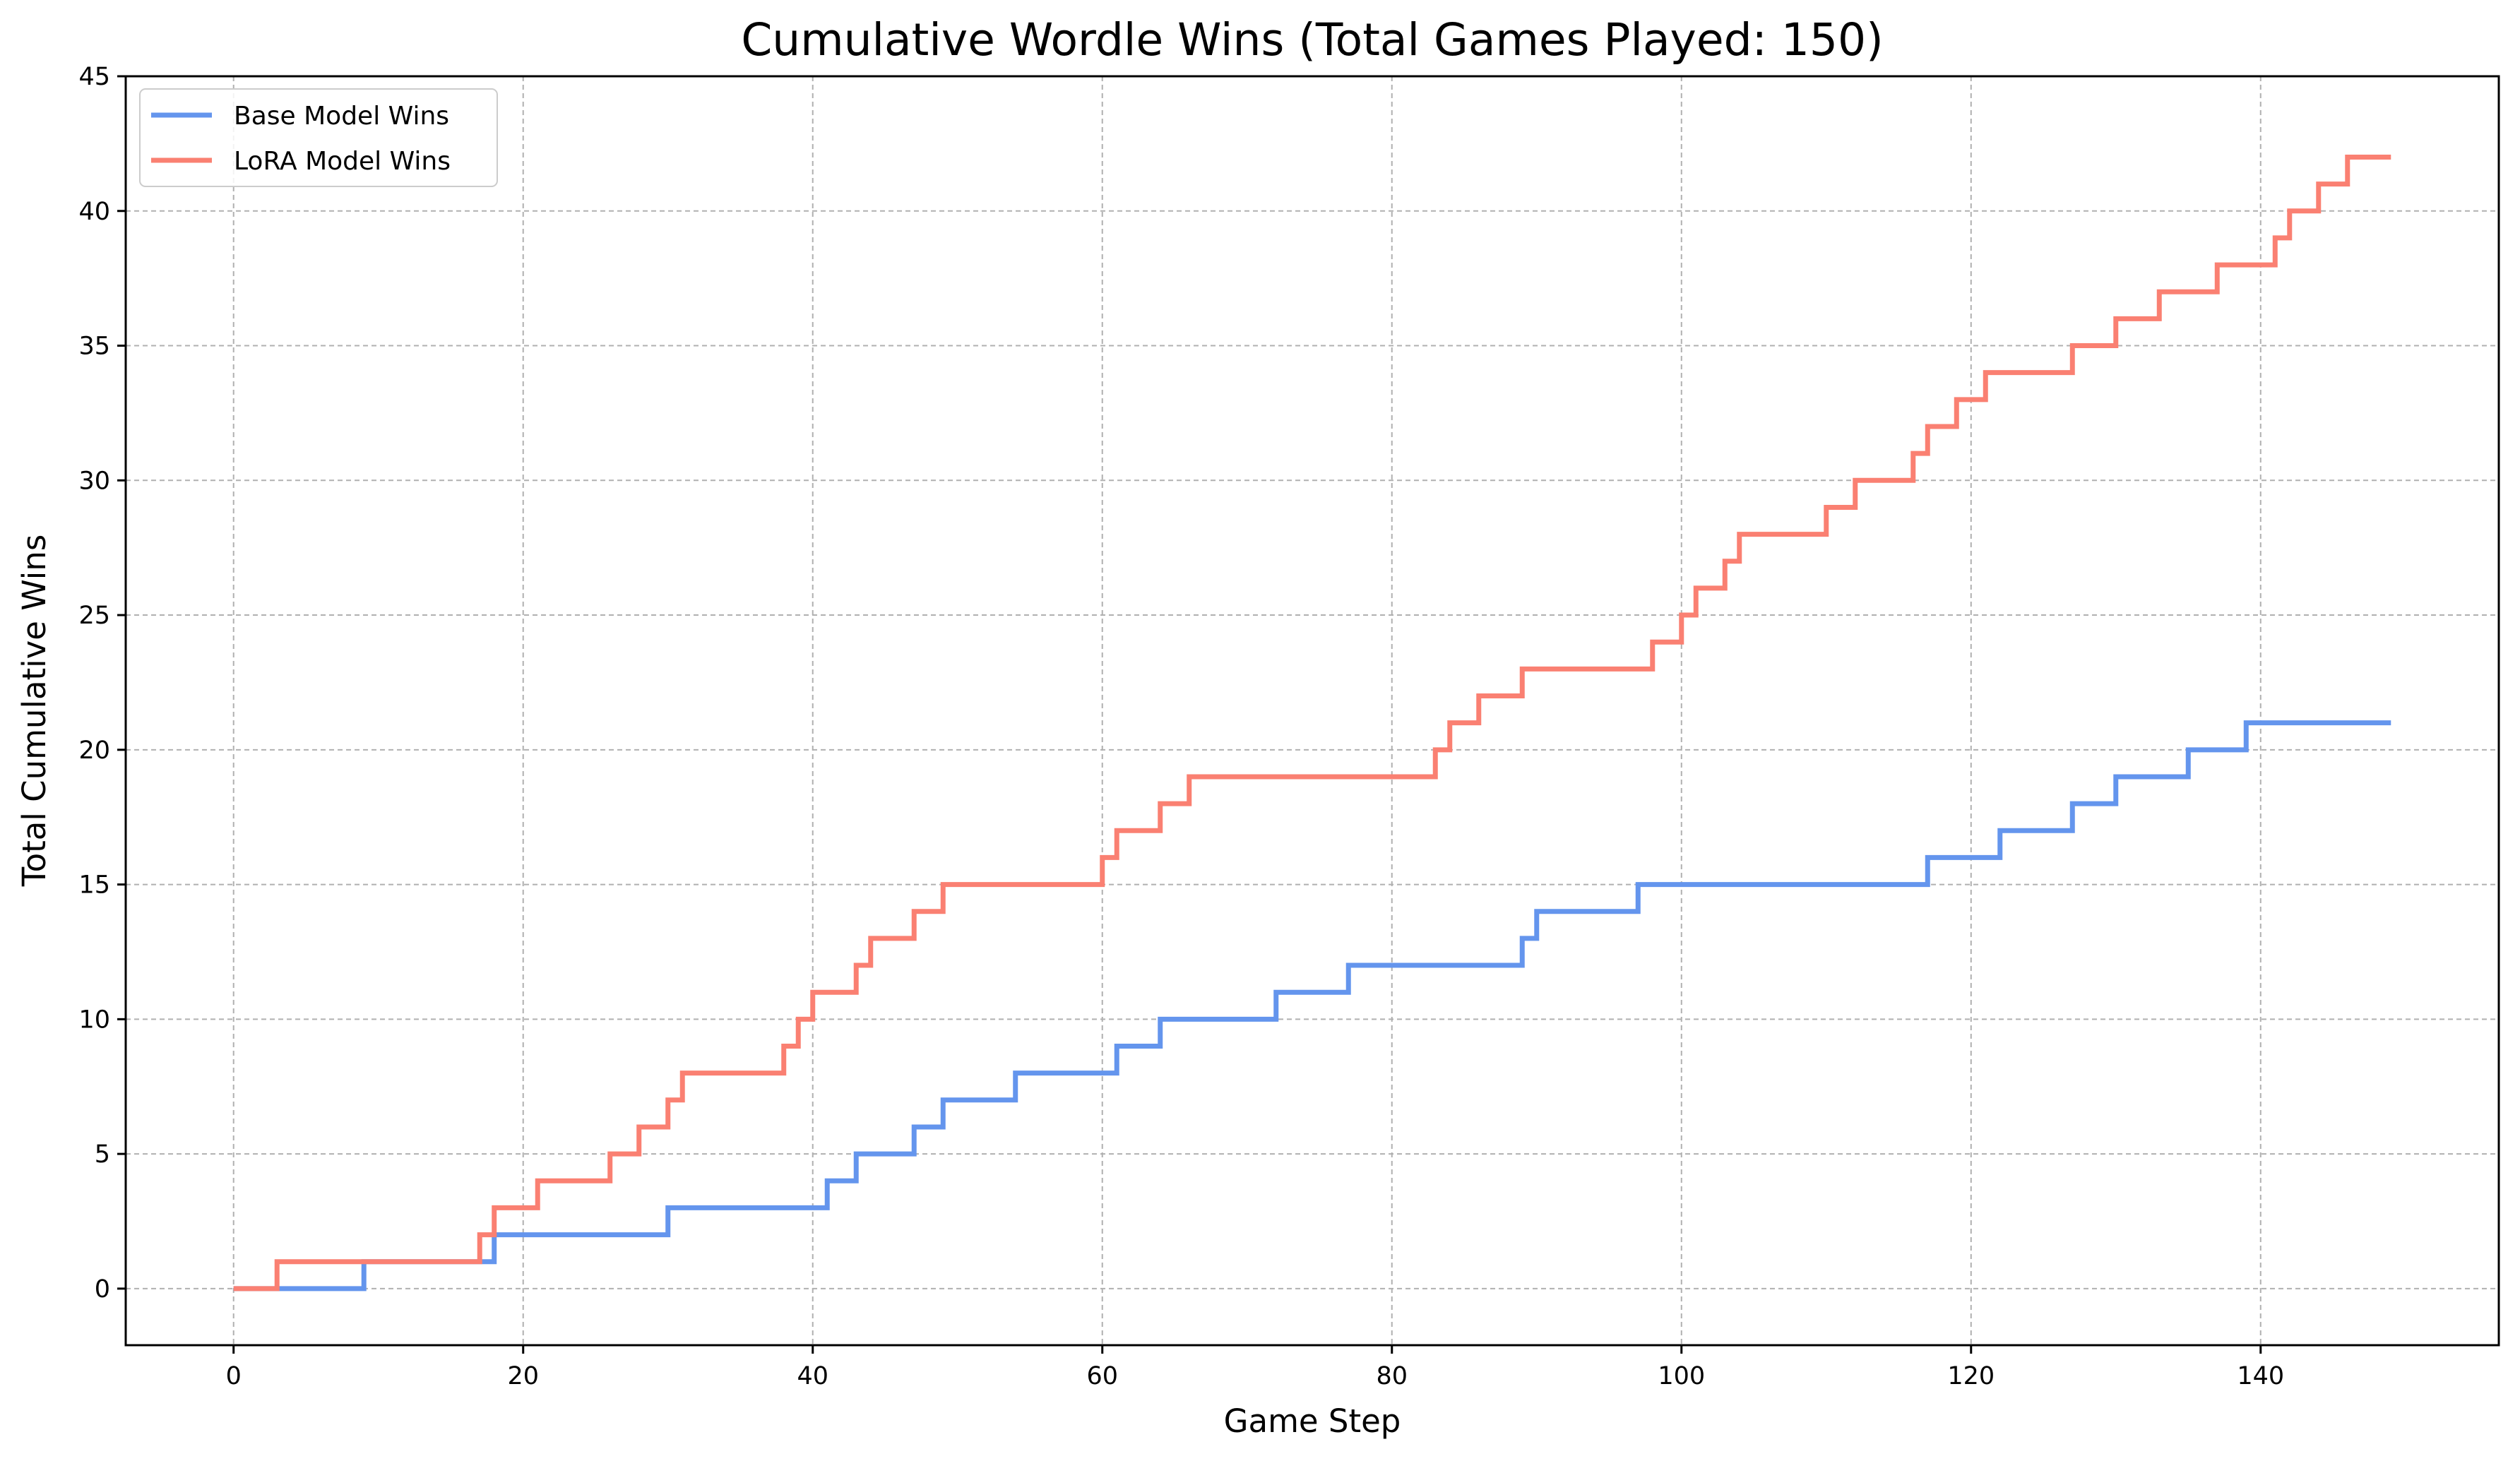 The height and width of the screenshot is (1461, 2520). I want to click on x-tick-label: 60, so click(1102, 1376).